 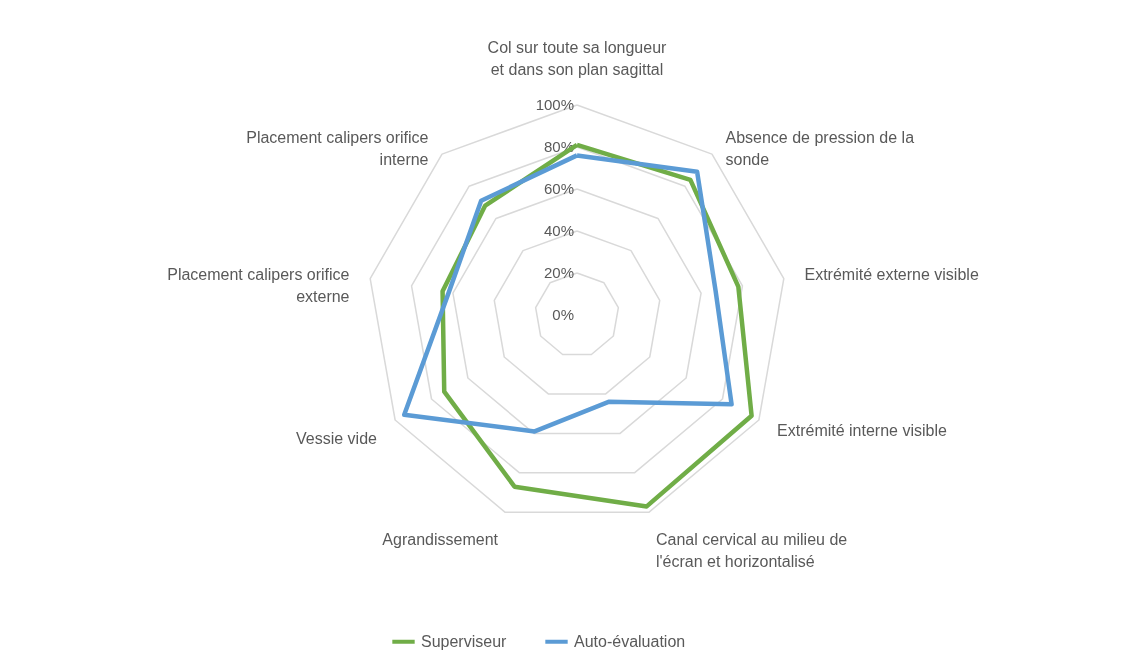 What do you see at coordinates (891, 274) in the screenshot?
I see `spoke-label: Extrémité externe visible` at bounding box center [891, 274].